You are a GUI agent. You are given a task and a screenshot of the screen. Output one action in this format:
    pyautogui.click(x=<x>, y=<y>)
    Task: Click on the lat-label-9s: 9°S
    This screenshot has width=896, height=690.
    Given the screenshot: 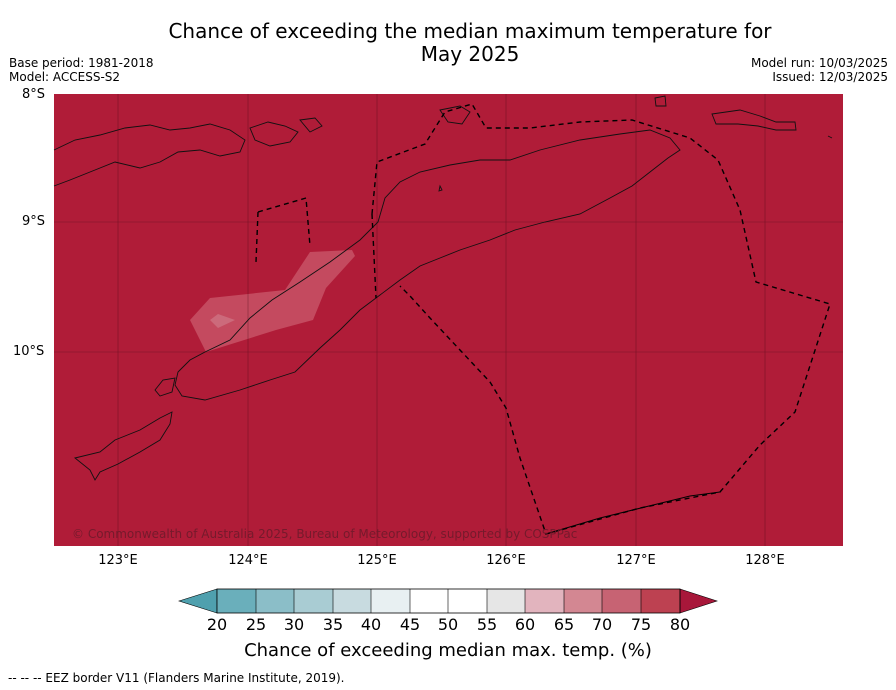 What is the action you would take?
    pyautogui.click(x=34, y=221)
    